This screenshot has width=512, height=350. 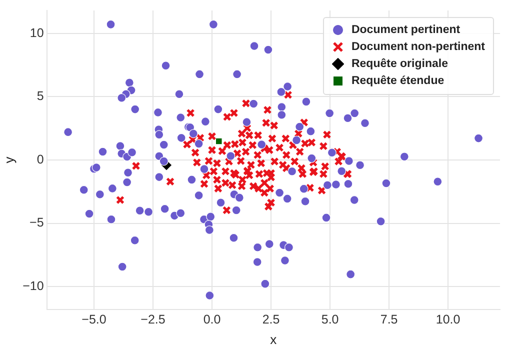 I want to click on y-tick-label: −10, so click(x=33, y=286).